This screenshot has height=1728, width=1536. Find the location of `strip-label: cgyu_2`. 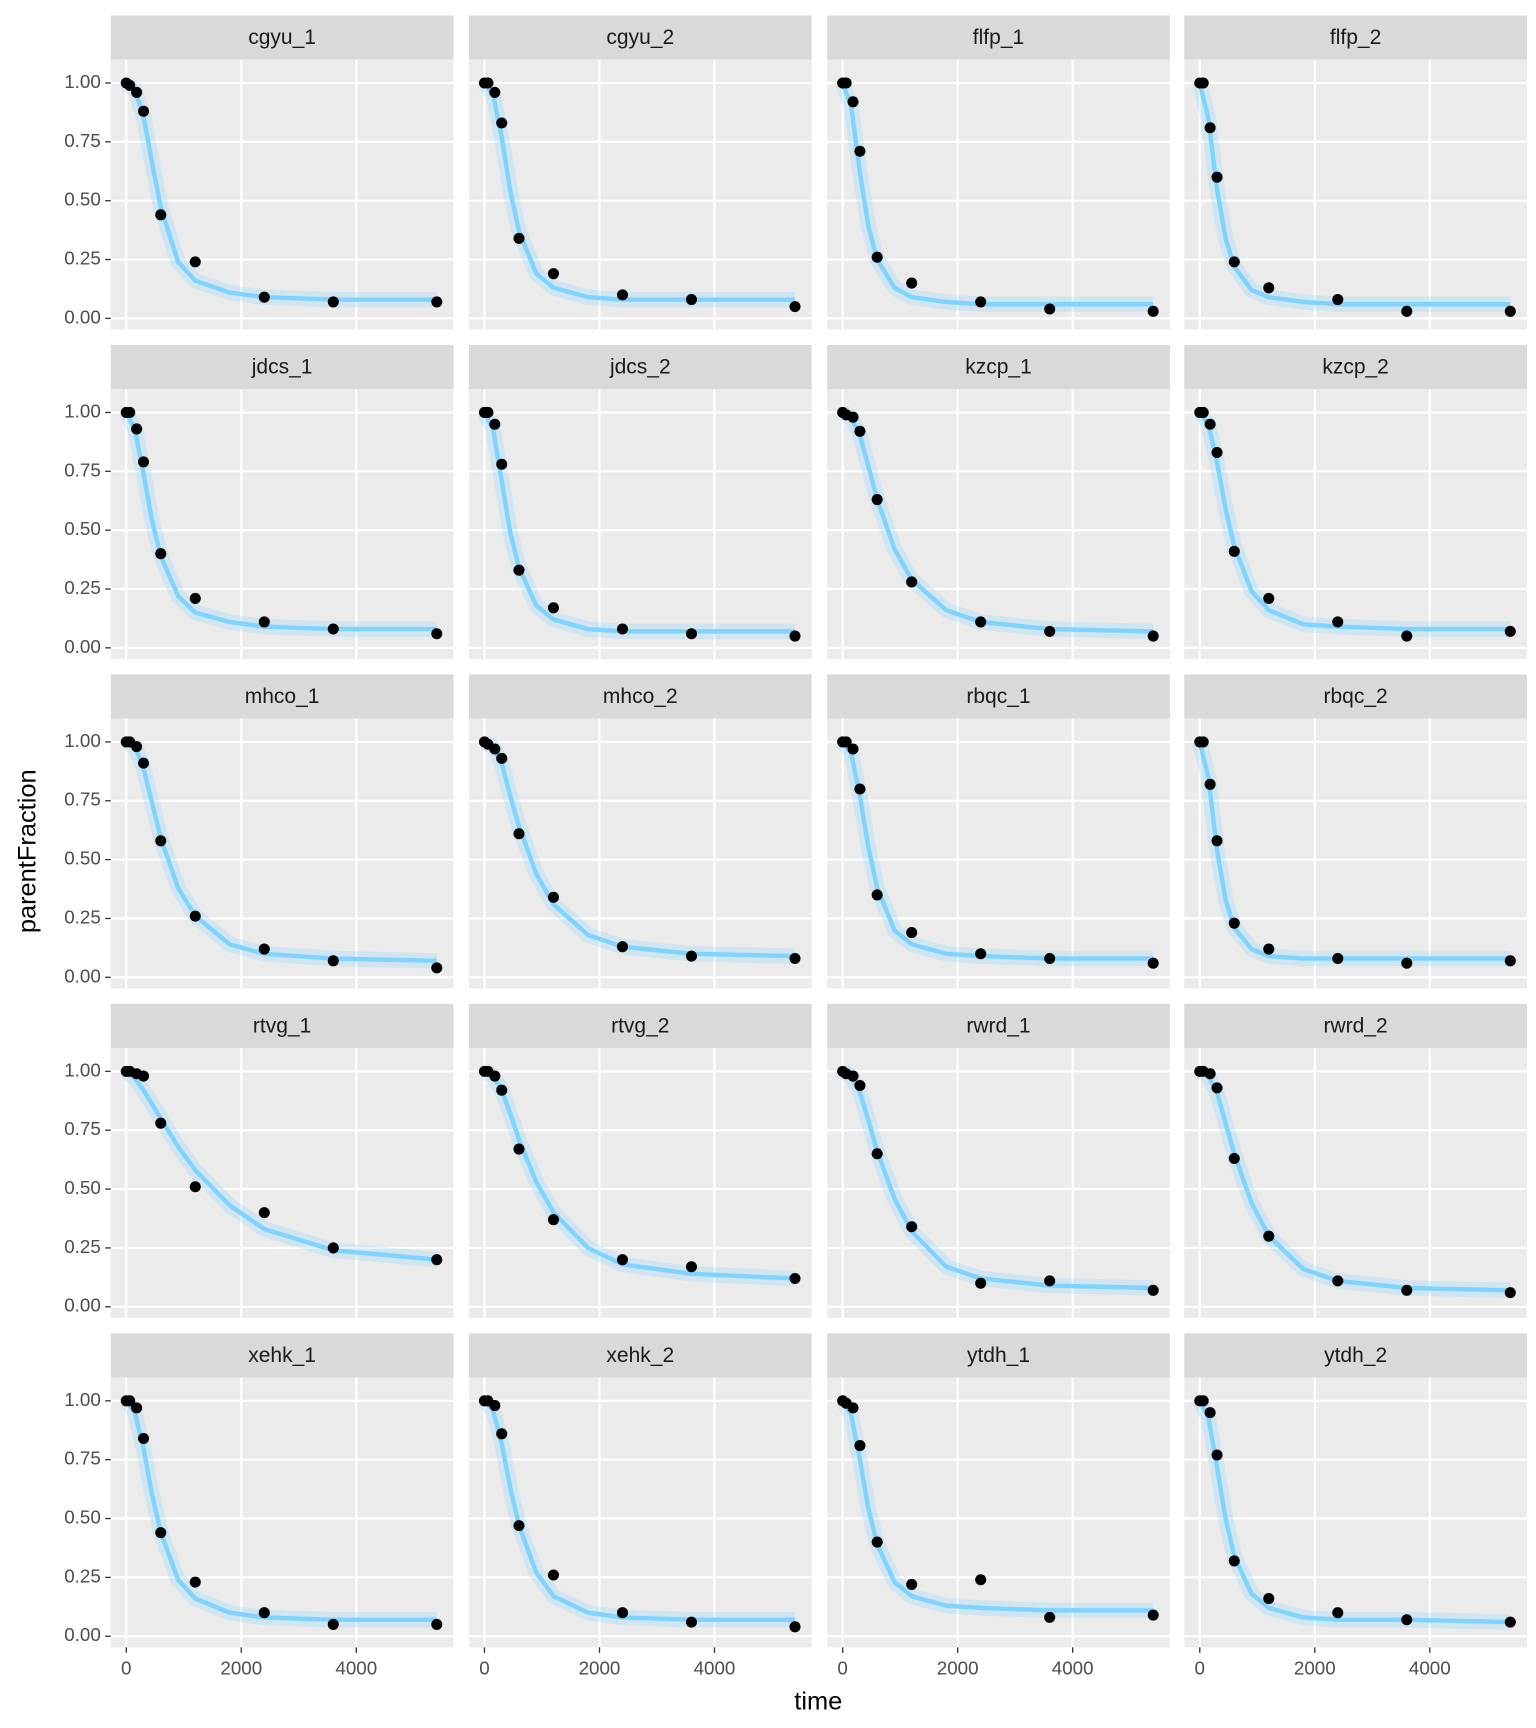

strip-label: cgyu_2 is located at coordinates (640, 37).